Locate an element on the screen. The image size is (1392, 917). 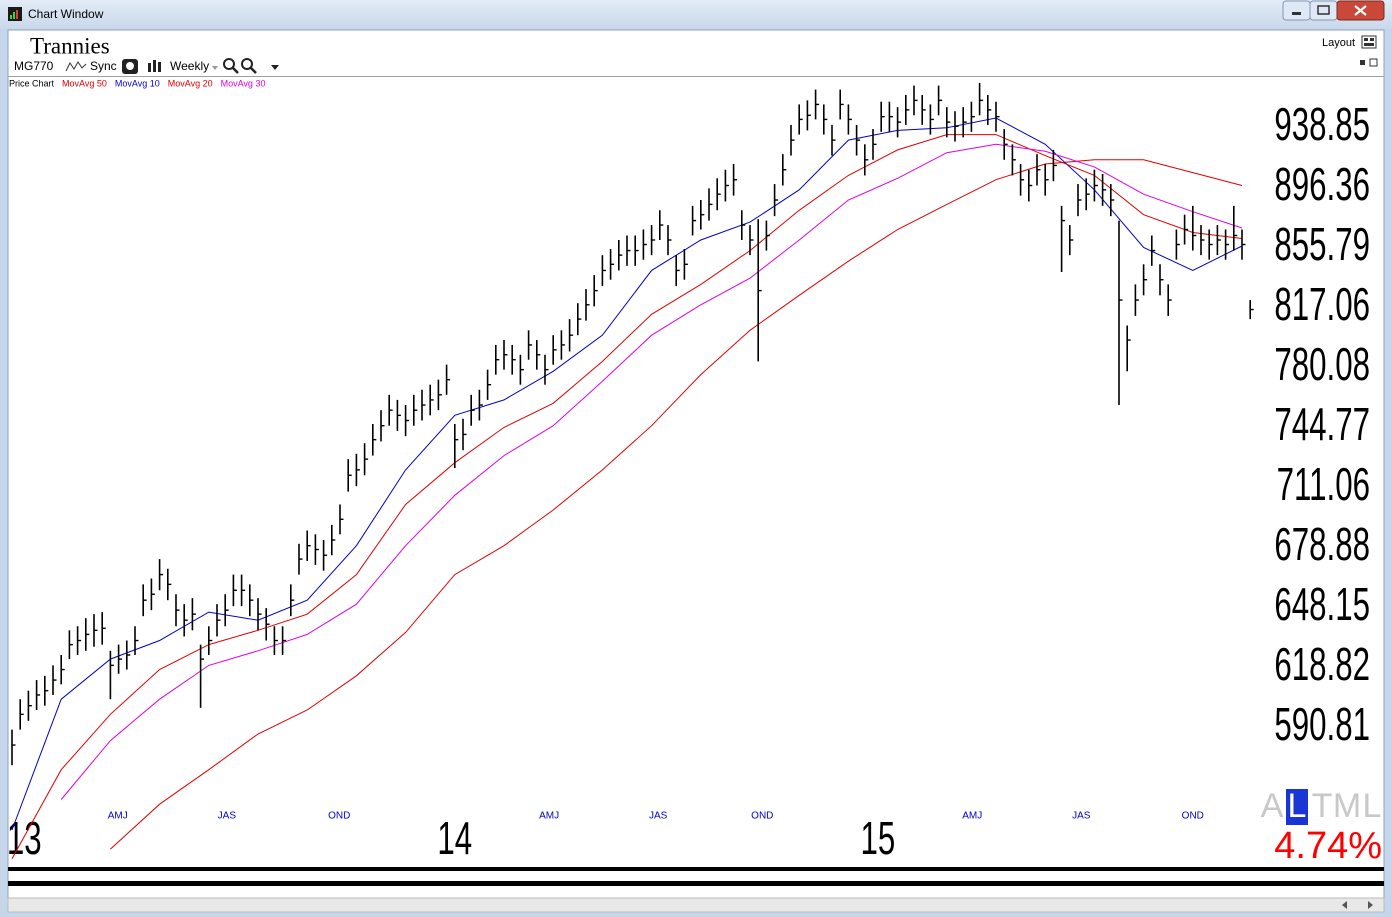
window-buttons is located at coordinates (1333, 10).